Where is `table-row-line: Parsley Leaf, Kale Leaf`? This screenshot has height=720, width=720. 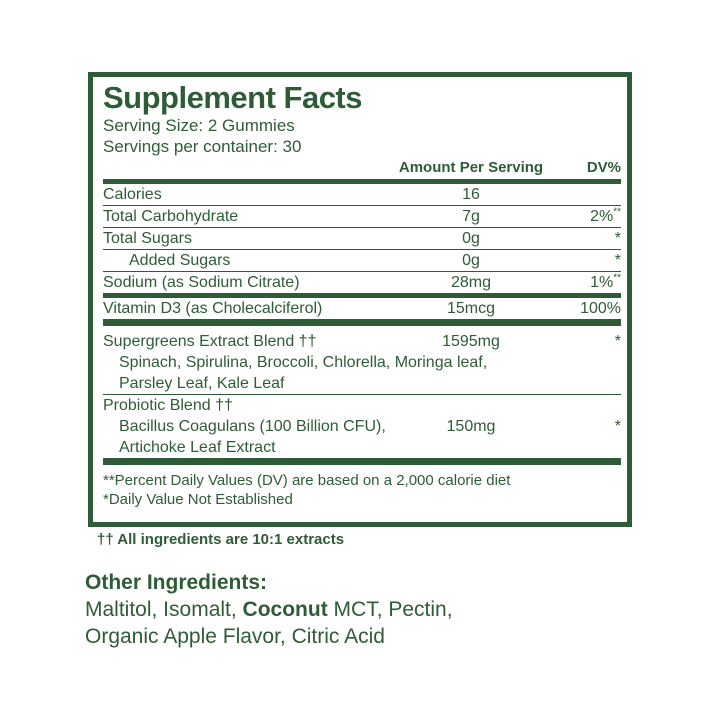 table-row-line: Parsley Leaf, Kale Leaf is located at coordinates (362, 383).